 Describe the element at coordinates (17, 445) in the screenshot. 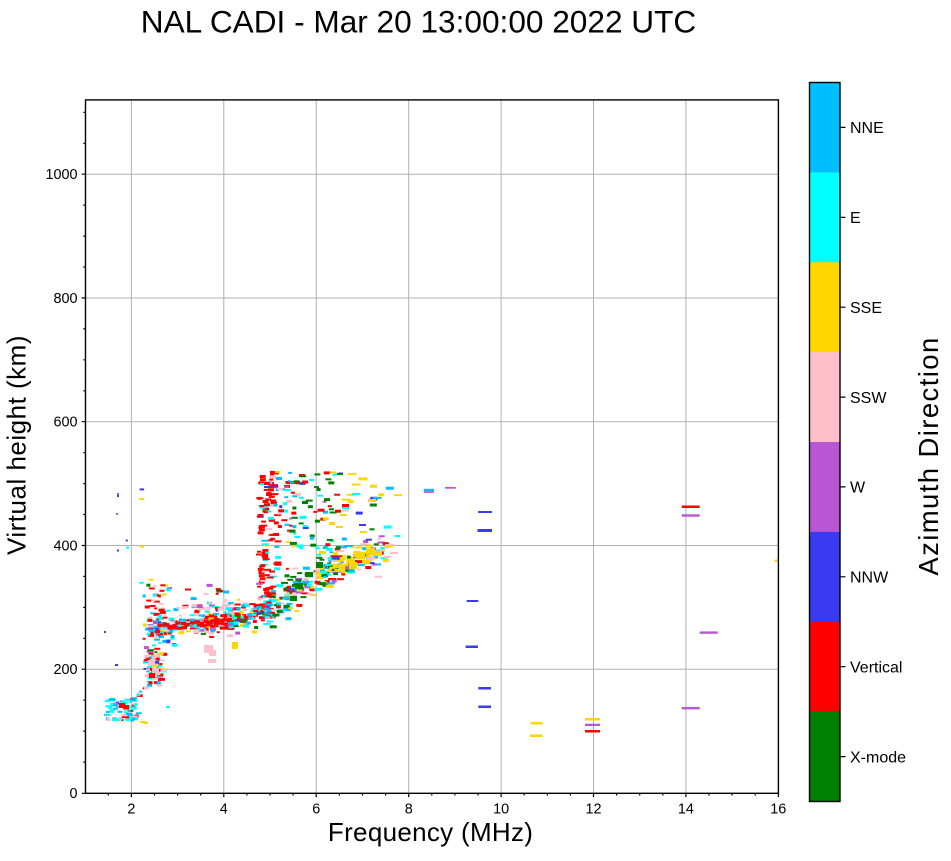

I see `svg-text: Virtual height (km)` at that location.